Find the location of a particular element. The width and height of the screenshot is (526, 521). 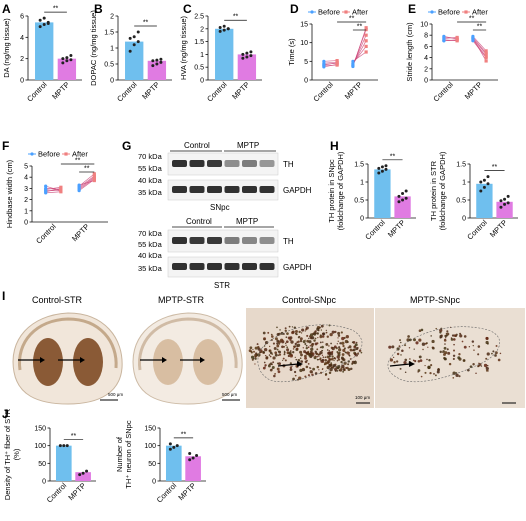

y-axis-label: Hindbase width (cm) is located at coordinates (9, 193).